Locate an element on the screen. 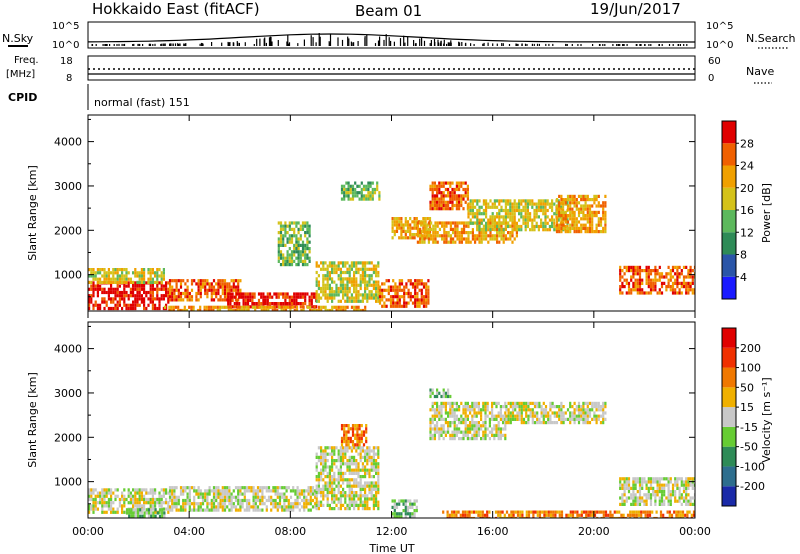 Image resolution: width=800 pixels, height=554 pixels. freq-label-2: [MHz] is located at coordinates (20, 74).